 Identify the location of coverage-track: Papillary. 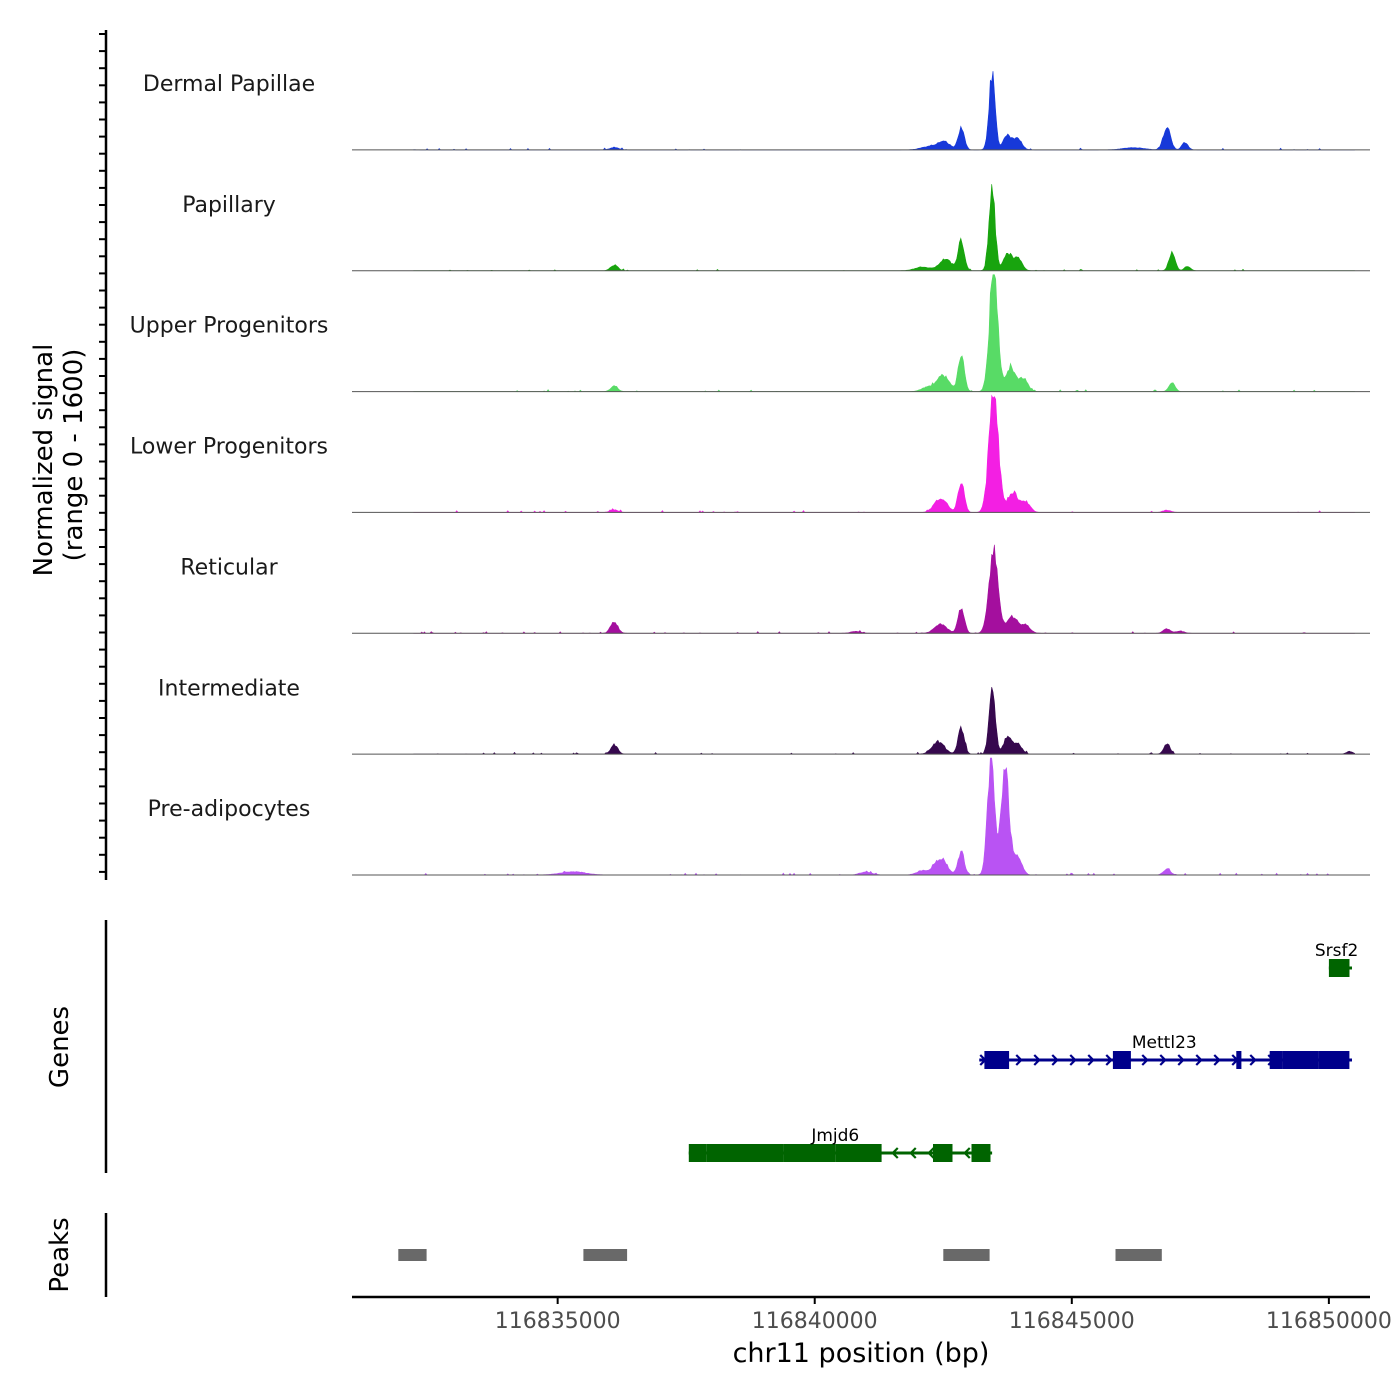
(776, 228).